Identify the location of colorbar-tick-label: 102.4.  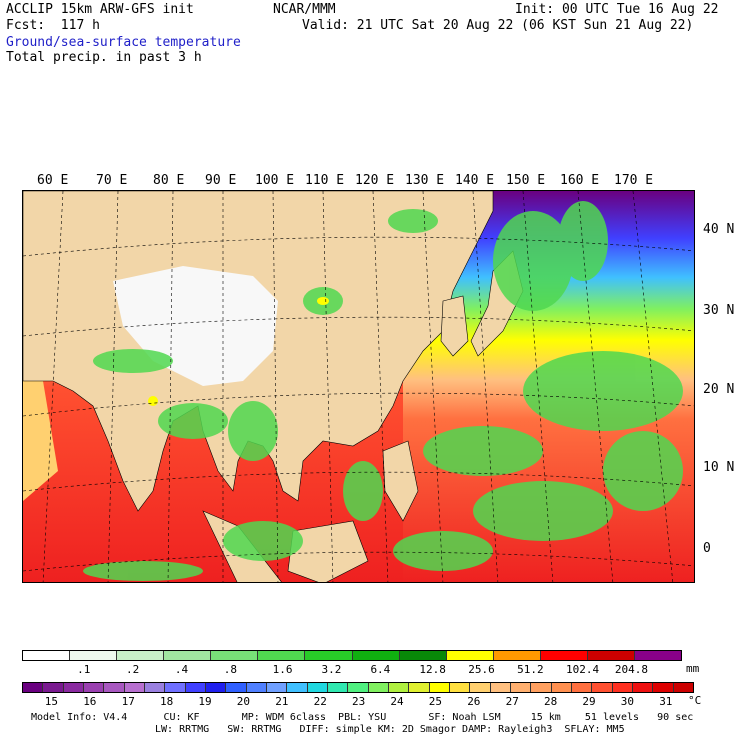
(583, 669).